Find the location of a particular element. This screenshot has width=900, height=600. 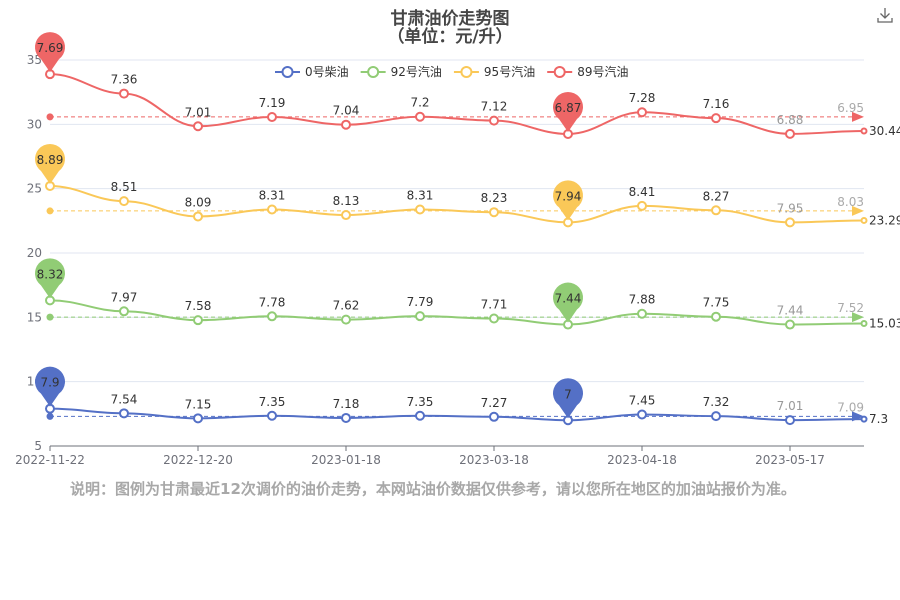

series-0-data-label: 7.18 is located at coordinates (346, 404).